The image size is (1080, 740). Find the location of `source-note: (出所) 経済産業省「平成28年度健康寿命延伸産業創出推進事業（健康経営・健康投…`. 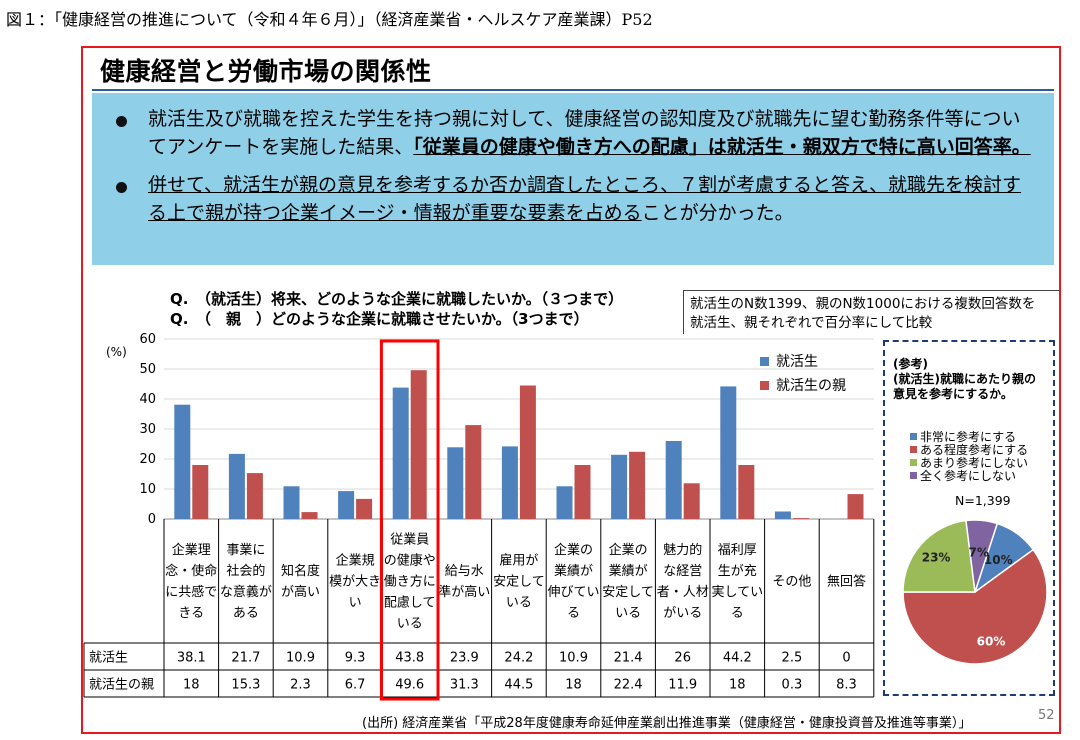

source-note: (出所) 経済産業省「平成28年度健康寿命延伸産業創出推進事業（健康経営・健康投… is located at coordinates (667, 723).